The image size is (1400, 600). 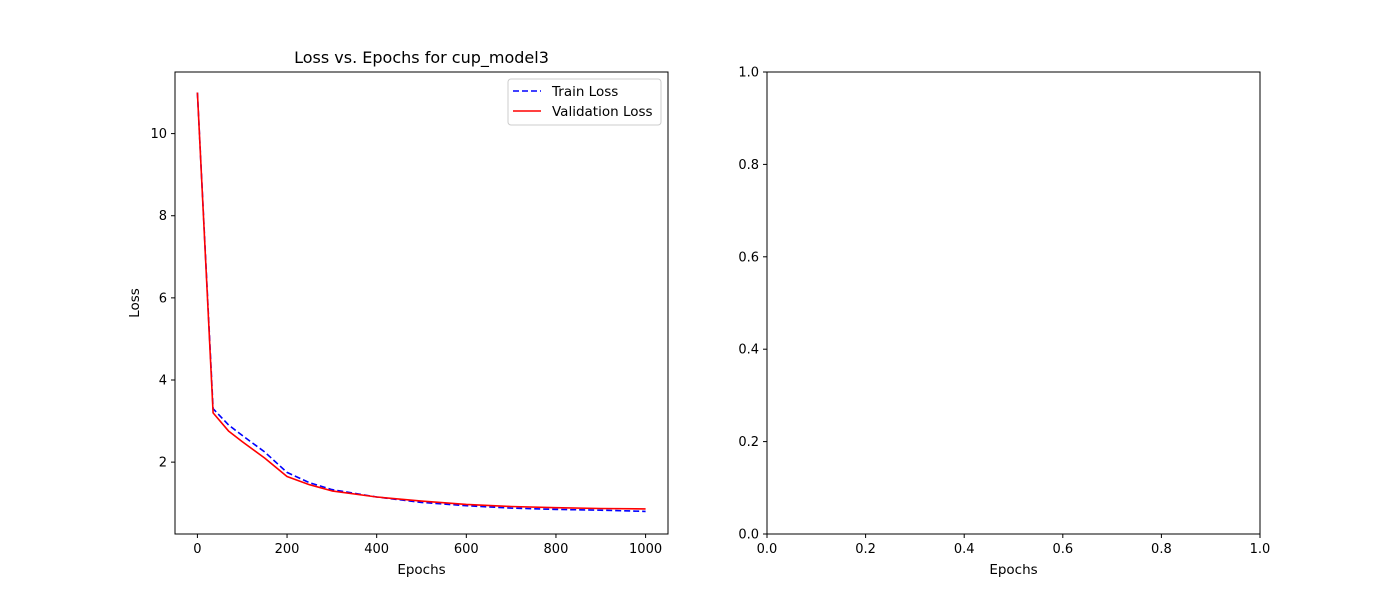 What do you see at coordinates (964, 549) in the screenshot?
I see `x-tick-label: 0.4` at bounding box center [964, 549].